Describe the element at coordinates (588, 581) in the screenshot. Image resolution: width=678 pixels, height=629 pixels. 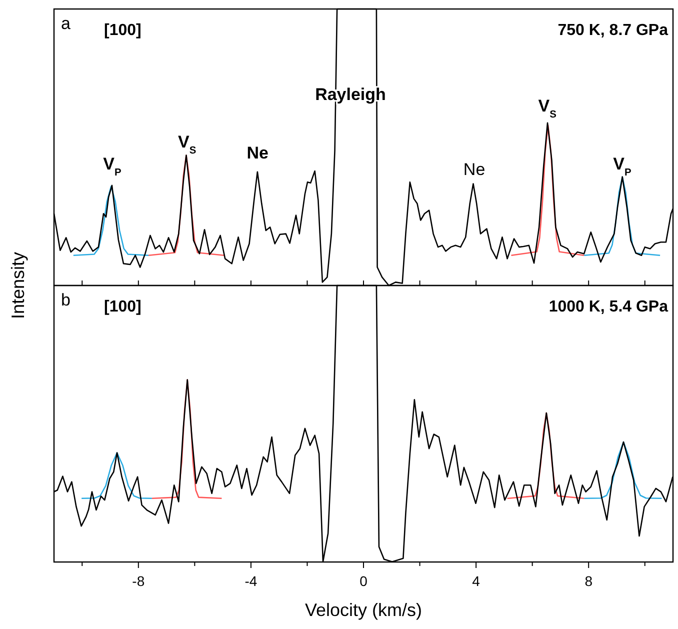
I see `x-tick-label: 8` at that location.